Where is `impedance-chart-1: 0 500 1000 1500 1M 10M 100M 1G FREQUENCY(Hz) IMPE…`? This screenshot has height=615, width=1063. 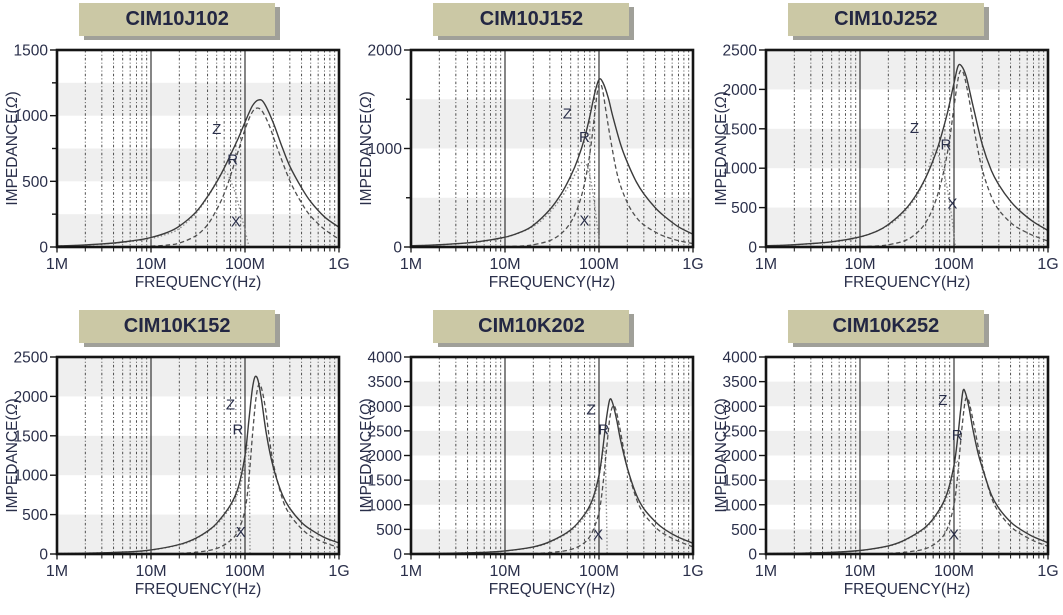 impedance-chart-1: 0 500 1000 1500 1M 10M 100M 1G FREQUENCY(Hz) IMPE… is located at coordinates (177, 168).